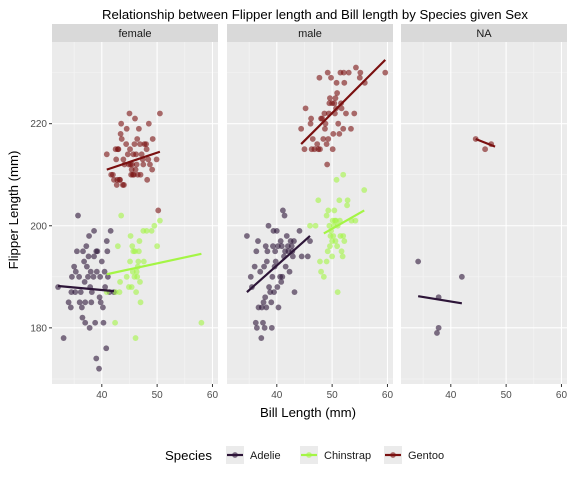 The image size is (576, 485). What do you see at coordinates (38, 328) in the screenshot?
I see `y-tick-label: 180` at bounding box center [38, 328].